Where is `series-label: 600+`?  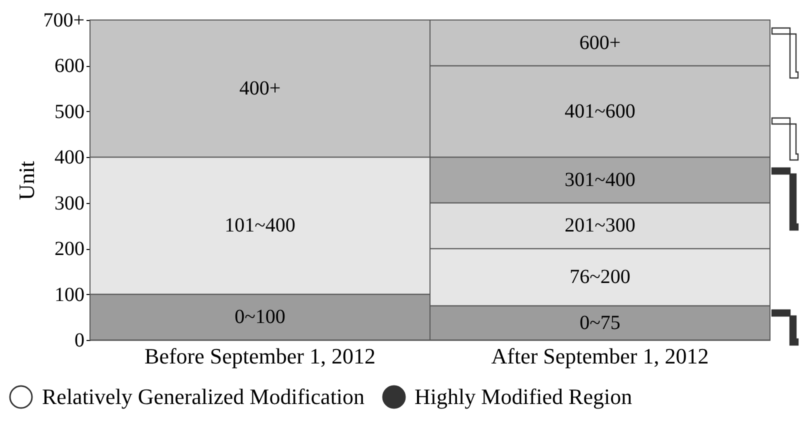
series-label: 600+ is located at coordinates (600, 43).